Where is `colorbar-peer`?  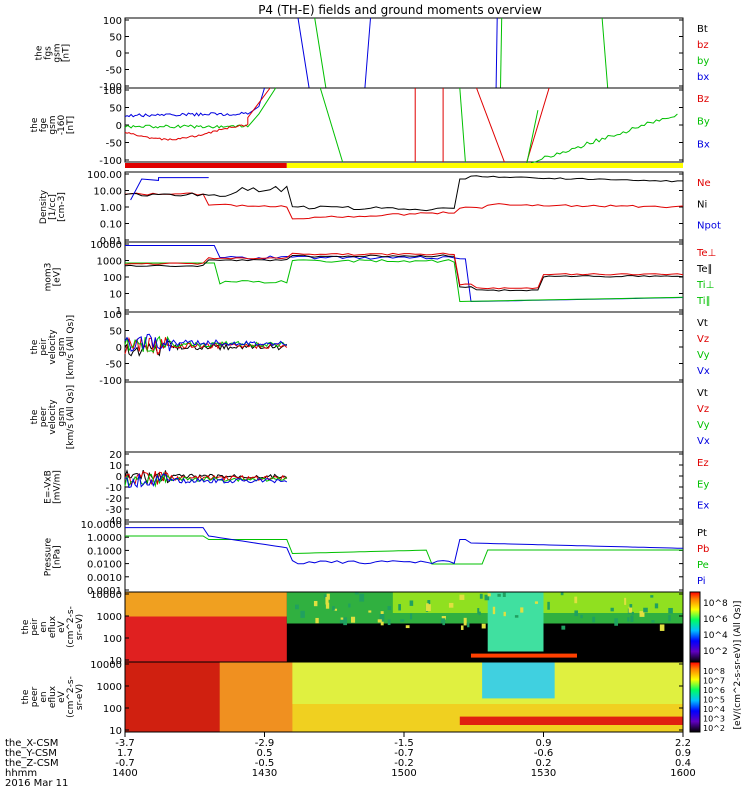 colorbar-peer is located at coordinates (695, 697).